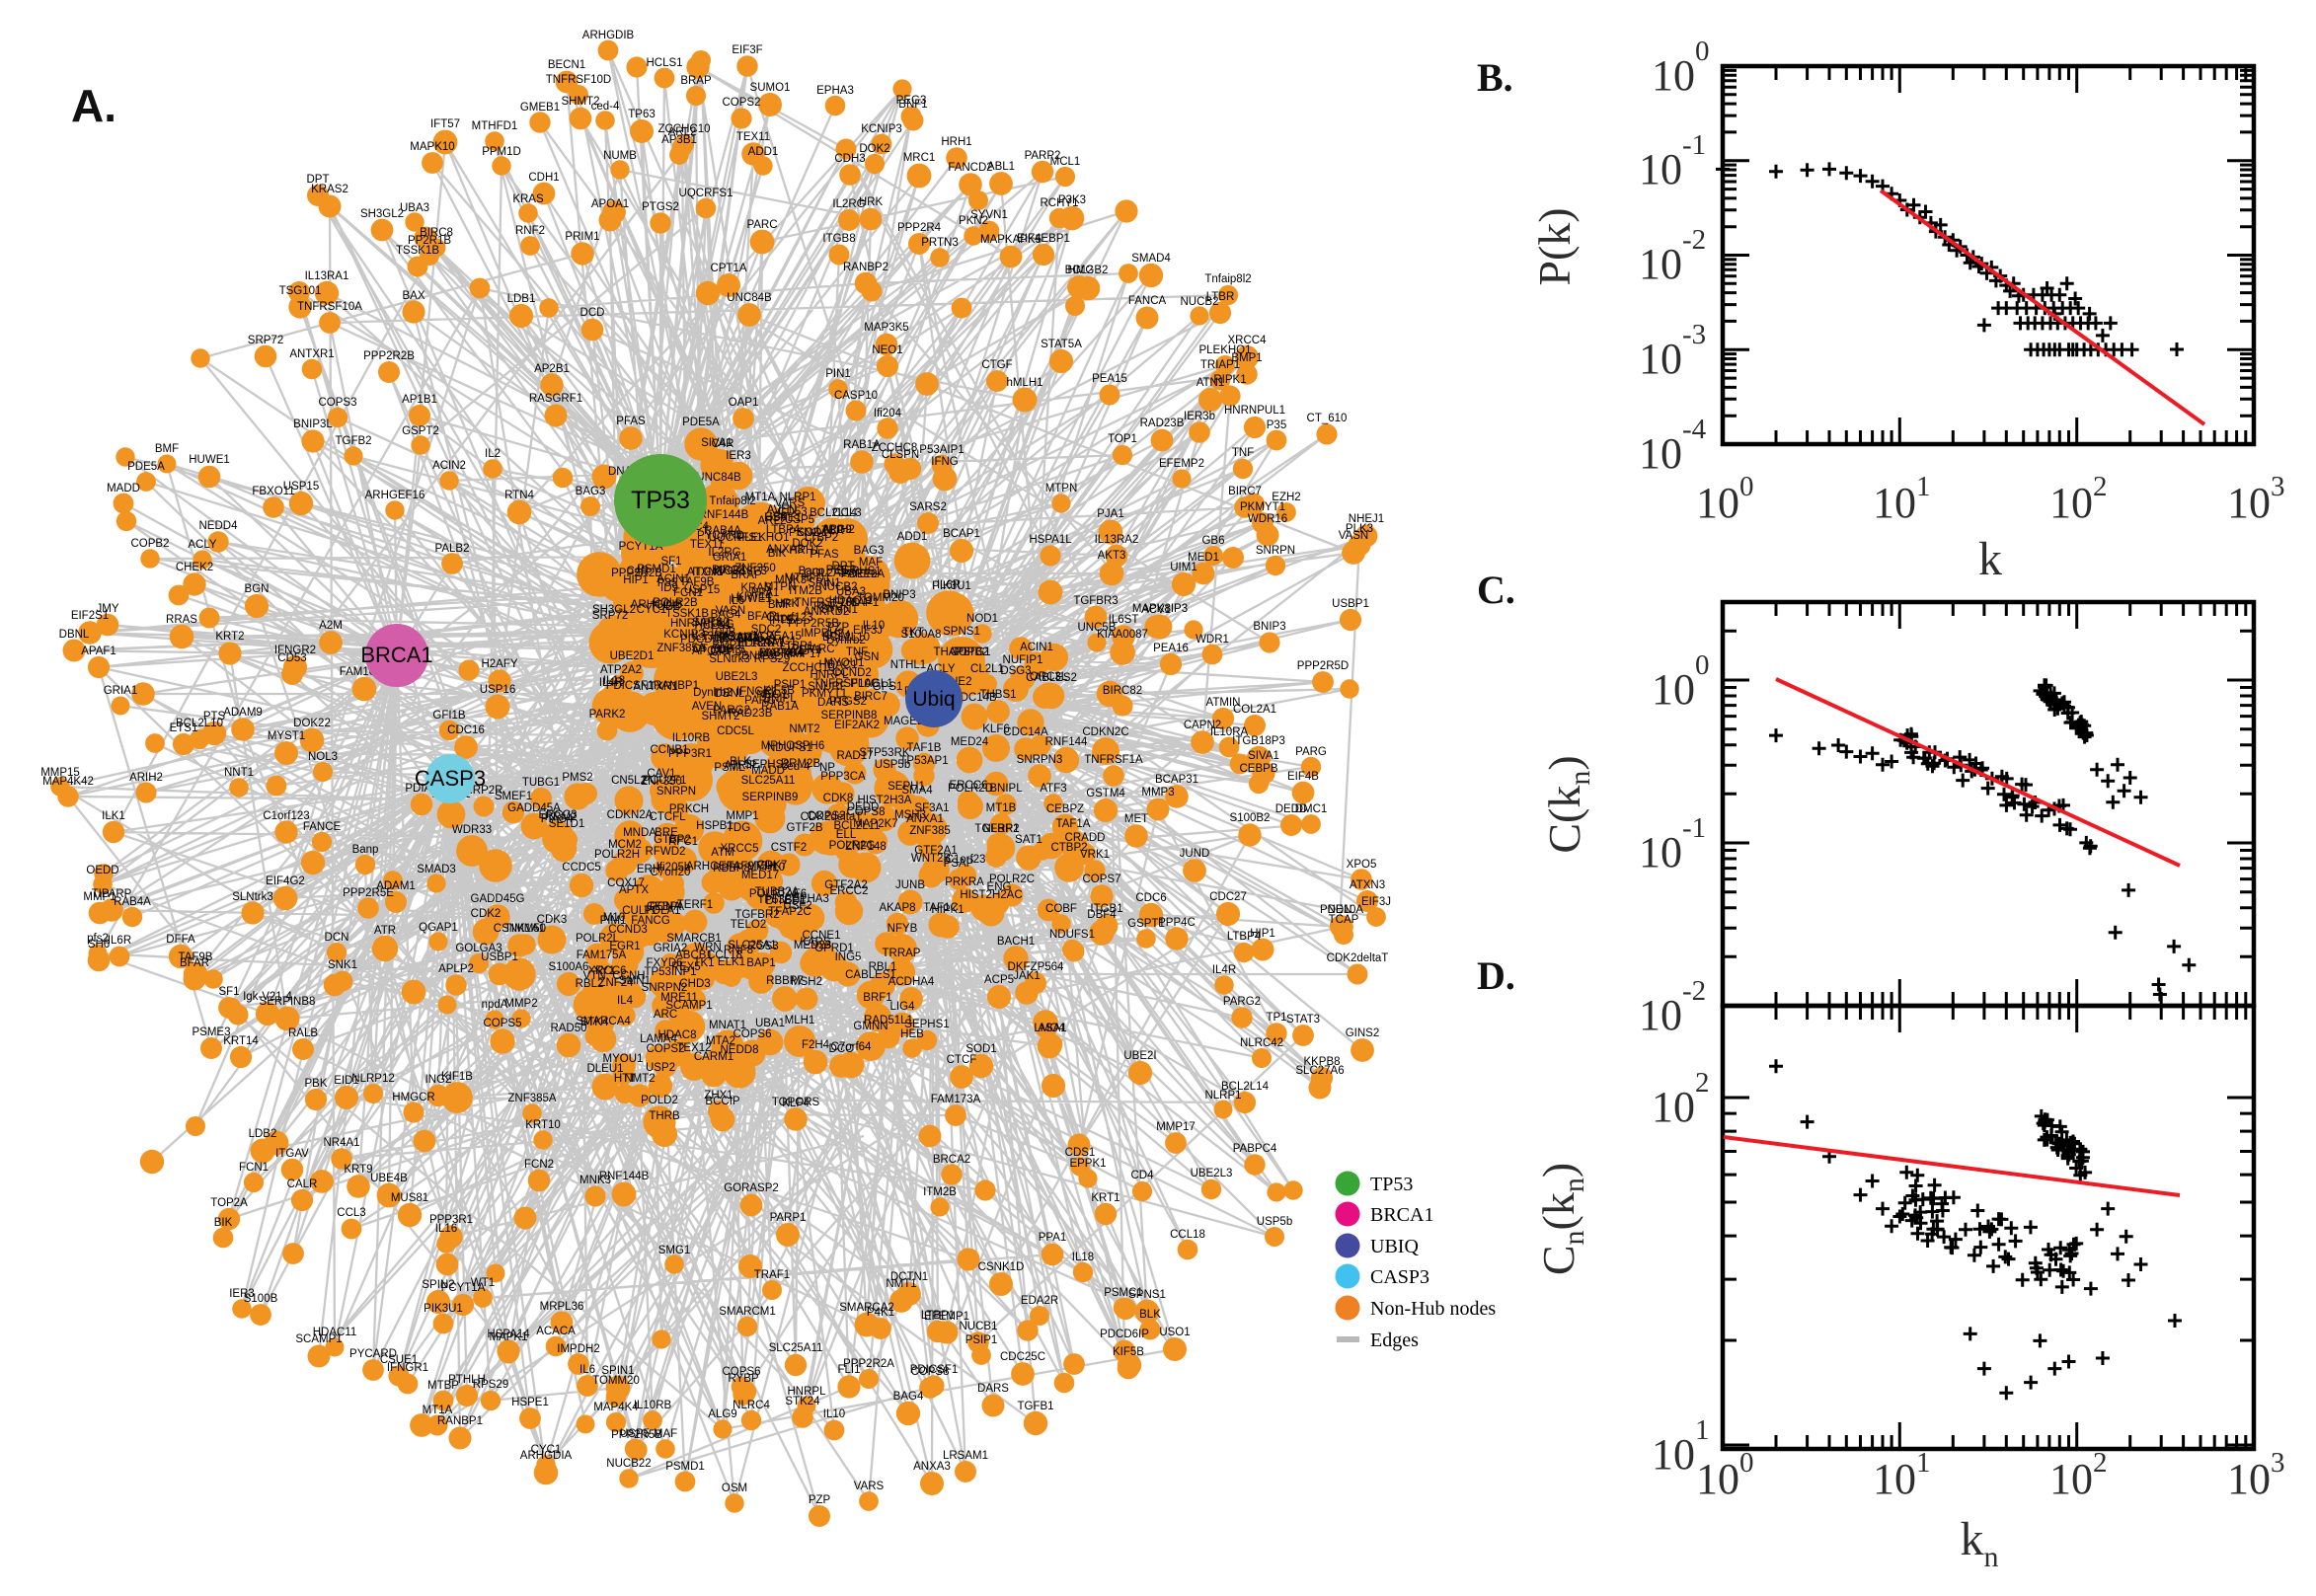 This screenshot has width=2316, height=1596. I want to click on svg-text: KIAA0087, so click(1122, 635).